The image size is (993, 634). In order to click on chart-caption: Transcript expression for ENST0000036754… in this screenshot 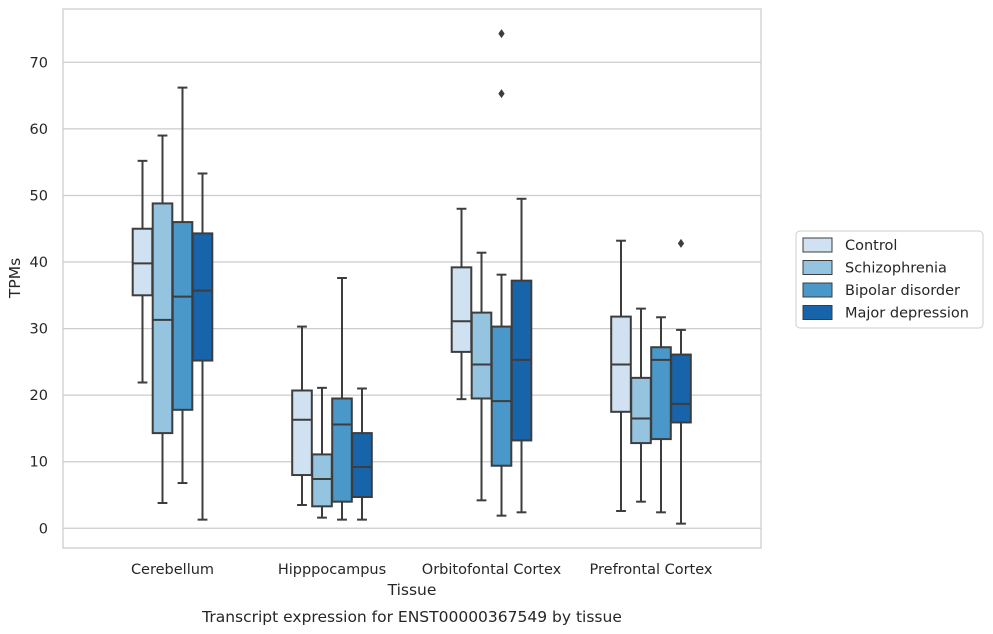, I will do `click(411, 617)`.